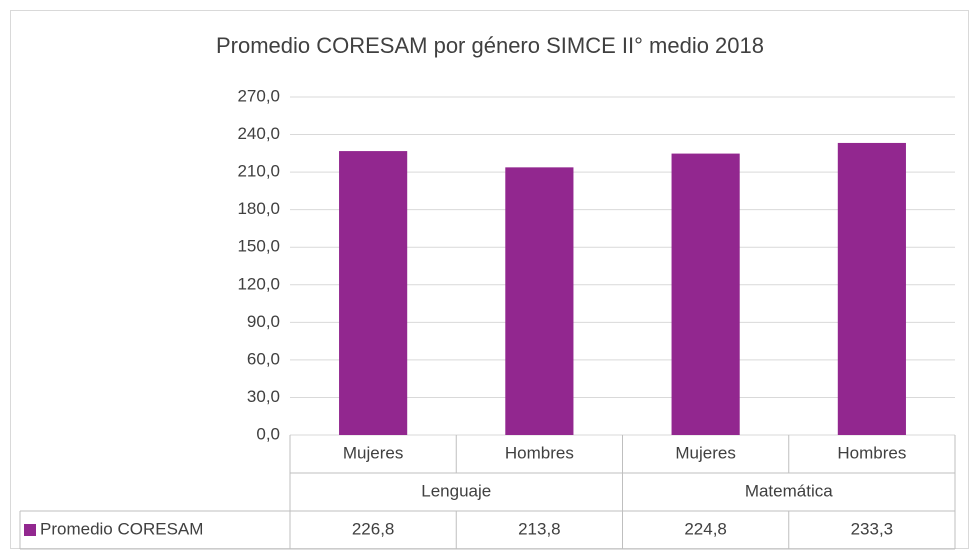  Describe the element at coordinates (789, 490) in the screenshot. I see `group-label: Matemática` at that location.